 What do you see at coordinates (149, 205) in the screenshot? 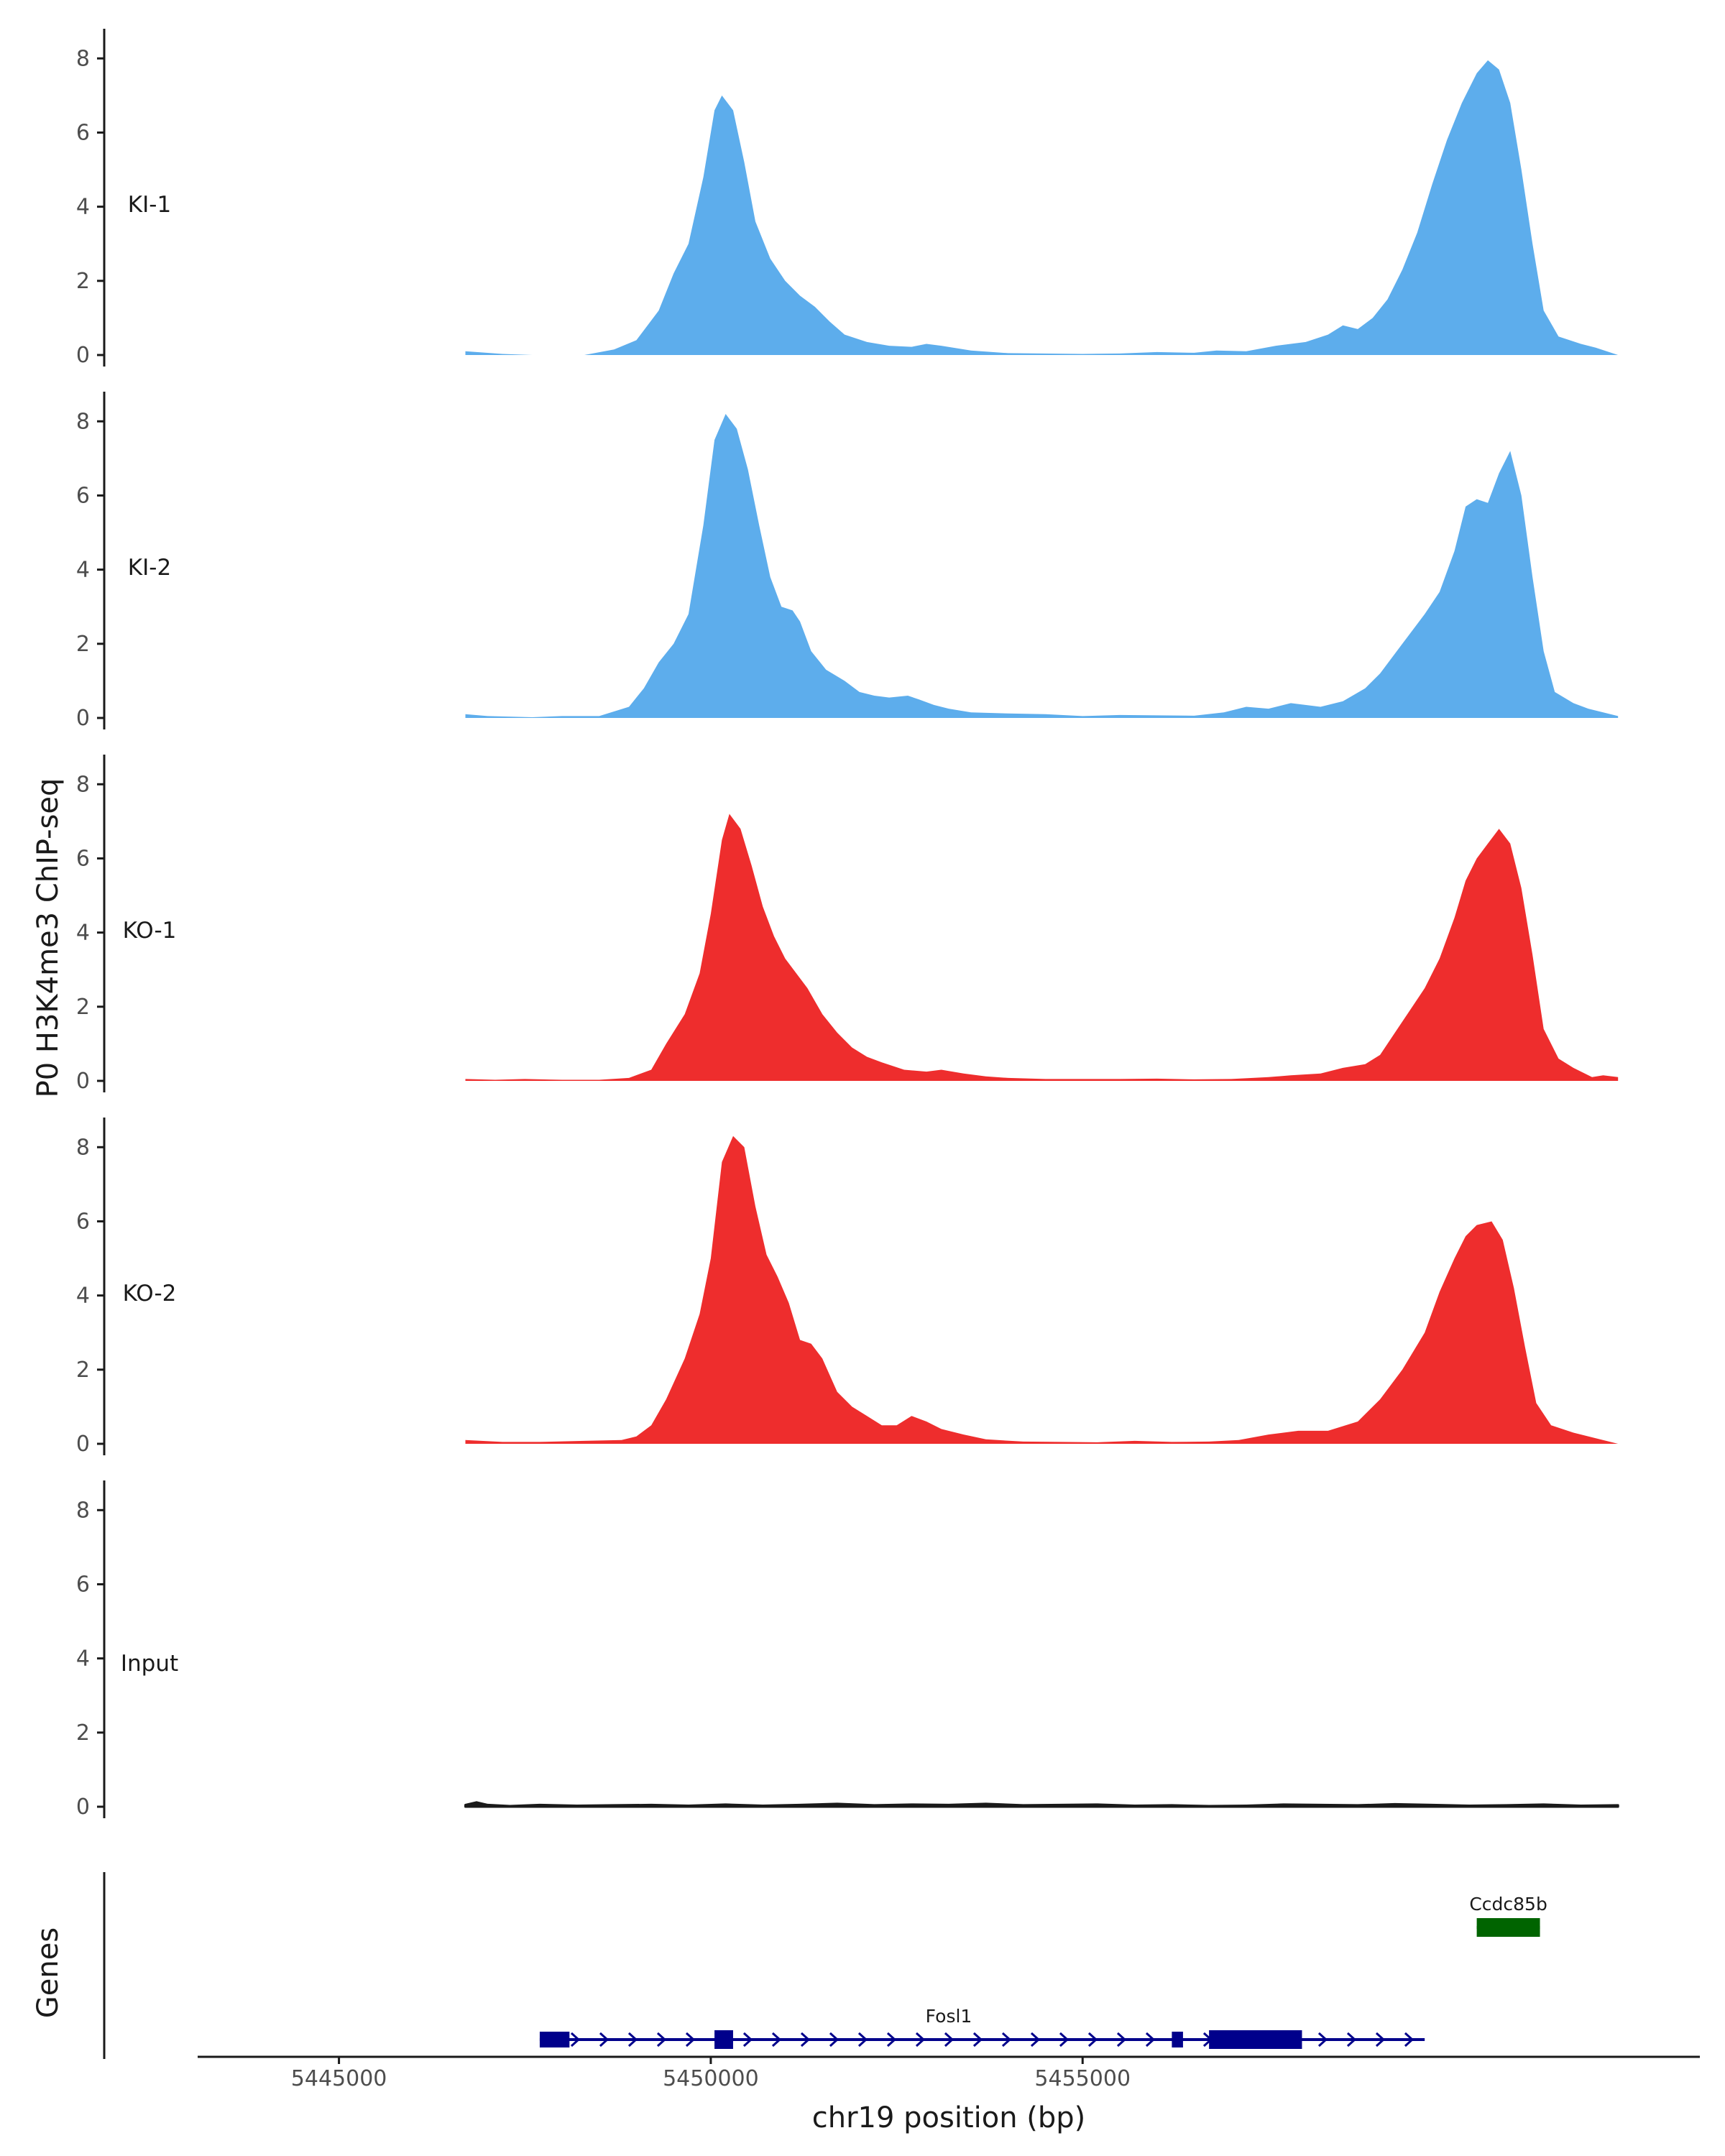
I see `track-label: KI-1` at bounding box center [149, 205].